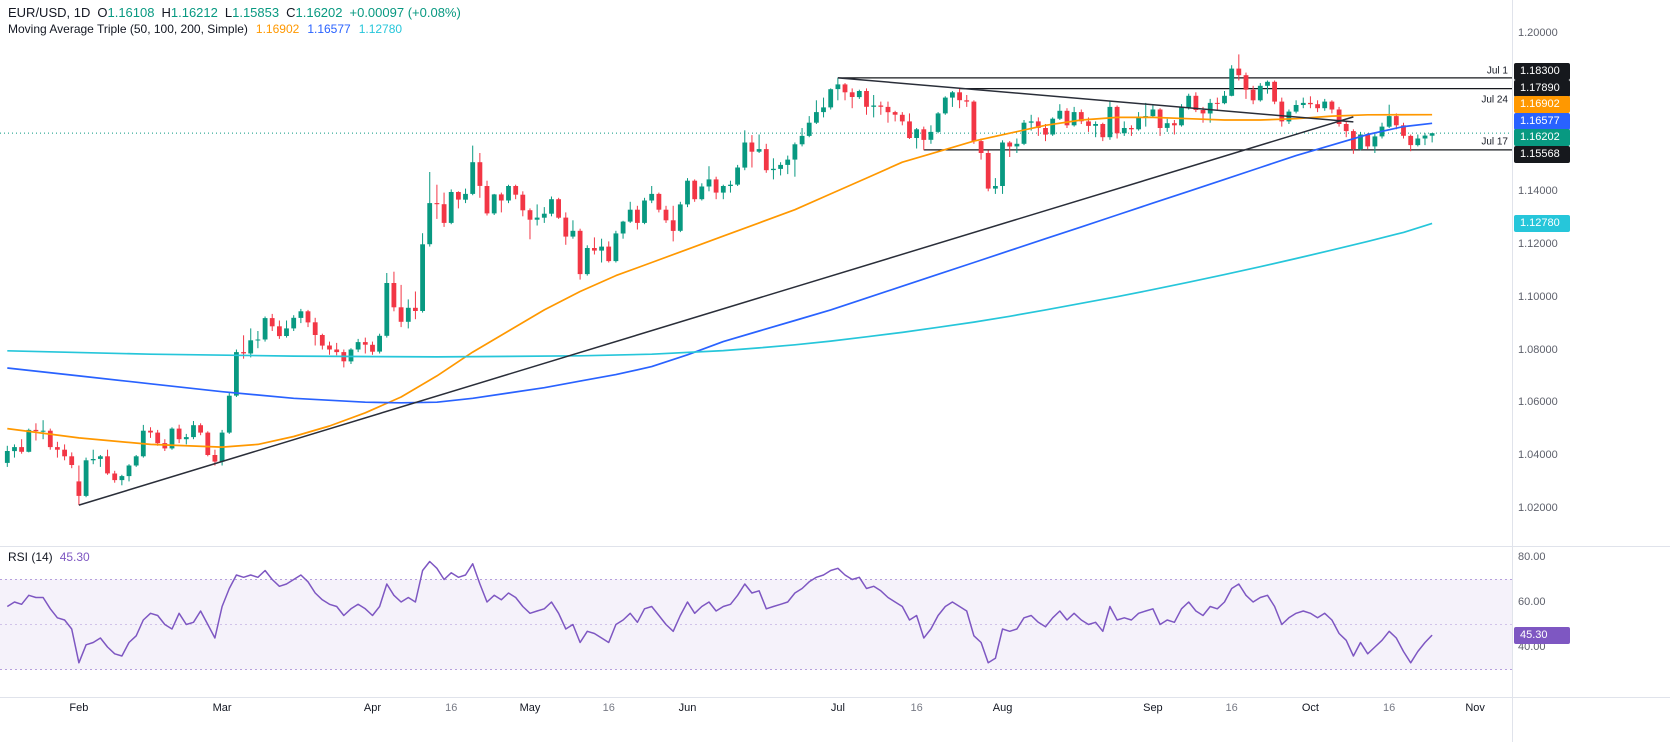 The width and height of the screenshot is (1670, 742). Describe the element at coordinates (530, 708) in the screenshot. I see `time-axis-label-may: May` at that location.